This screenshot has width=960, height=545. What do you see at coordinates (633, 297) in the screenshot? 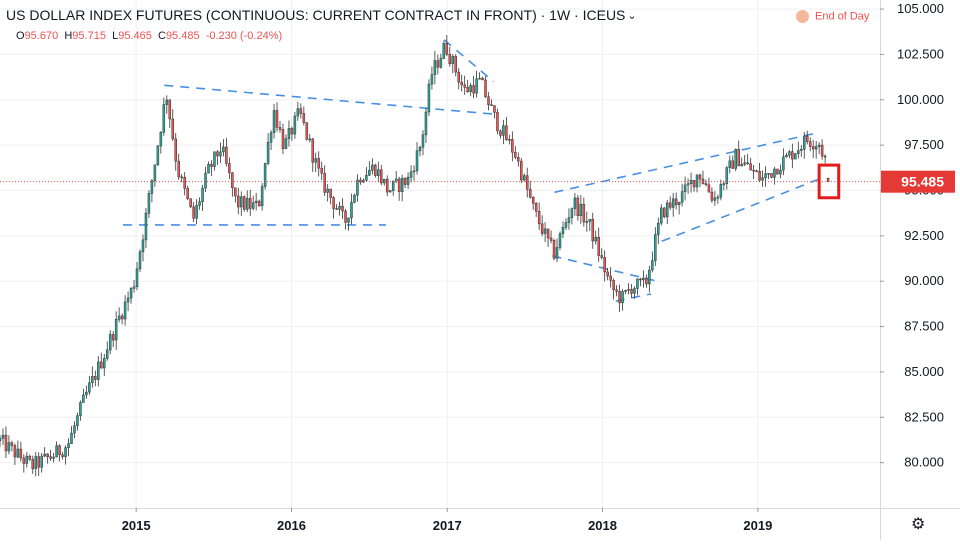
I see `trendline-base-support` at bounding box center [633, 297].